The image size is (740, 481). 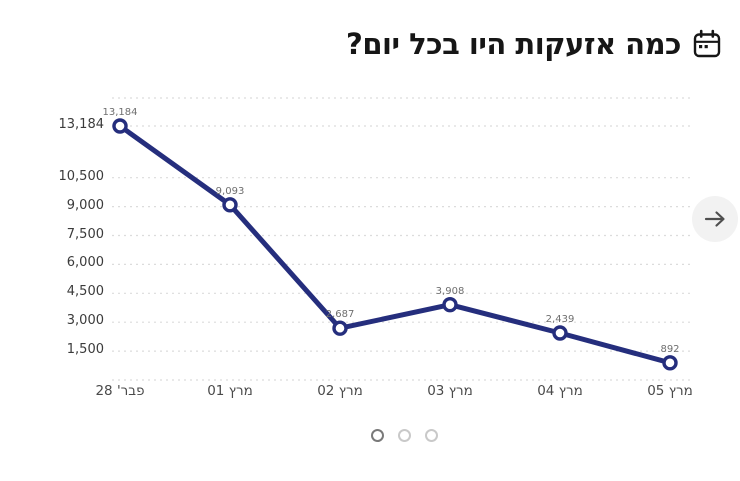 What do you see at coordinates (560, 391) in the screenshot?
I see `x-axis-tick-label: מרץ 04` at bounding box center [560, 391].